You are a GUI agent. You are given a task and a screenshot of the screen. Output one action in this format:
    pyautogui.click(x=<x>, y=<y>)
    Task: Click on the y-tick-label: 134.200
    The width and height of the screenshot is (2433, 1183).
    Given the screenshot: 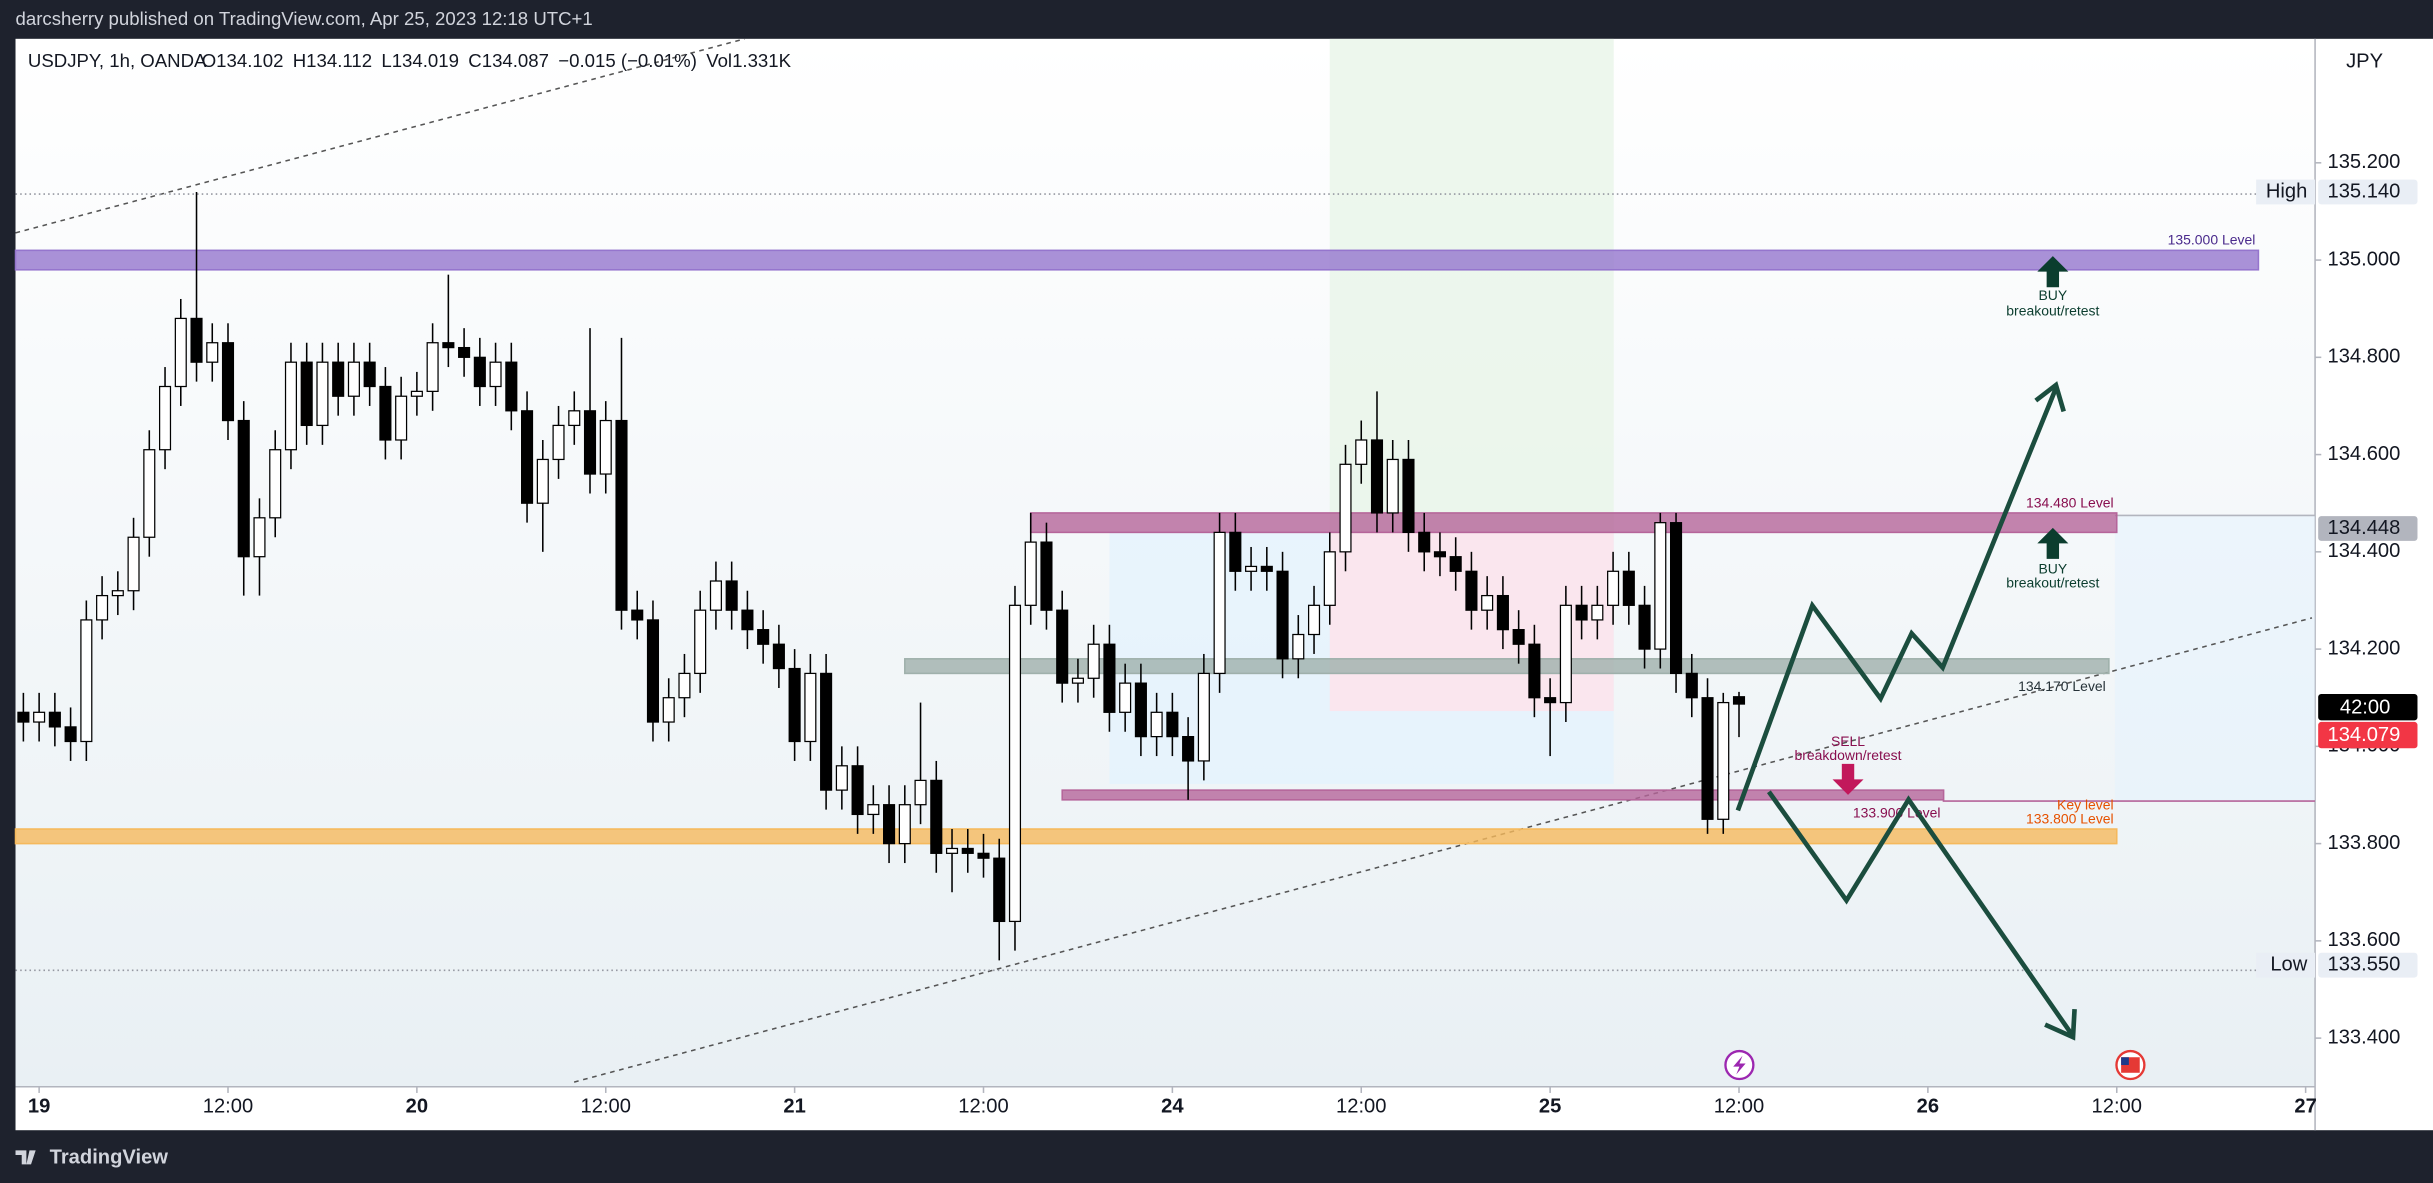 What is the action you would take?
    pyautogui.click(x=2363, y=648)
    